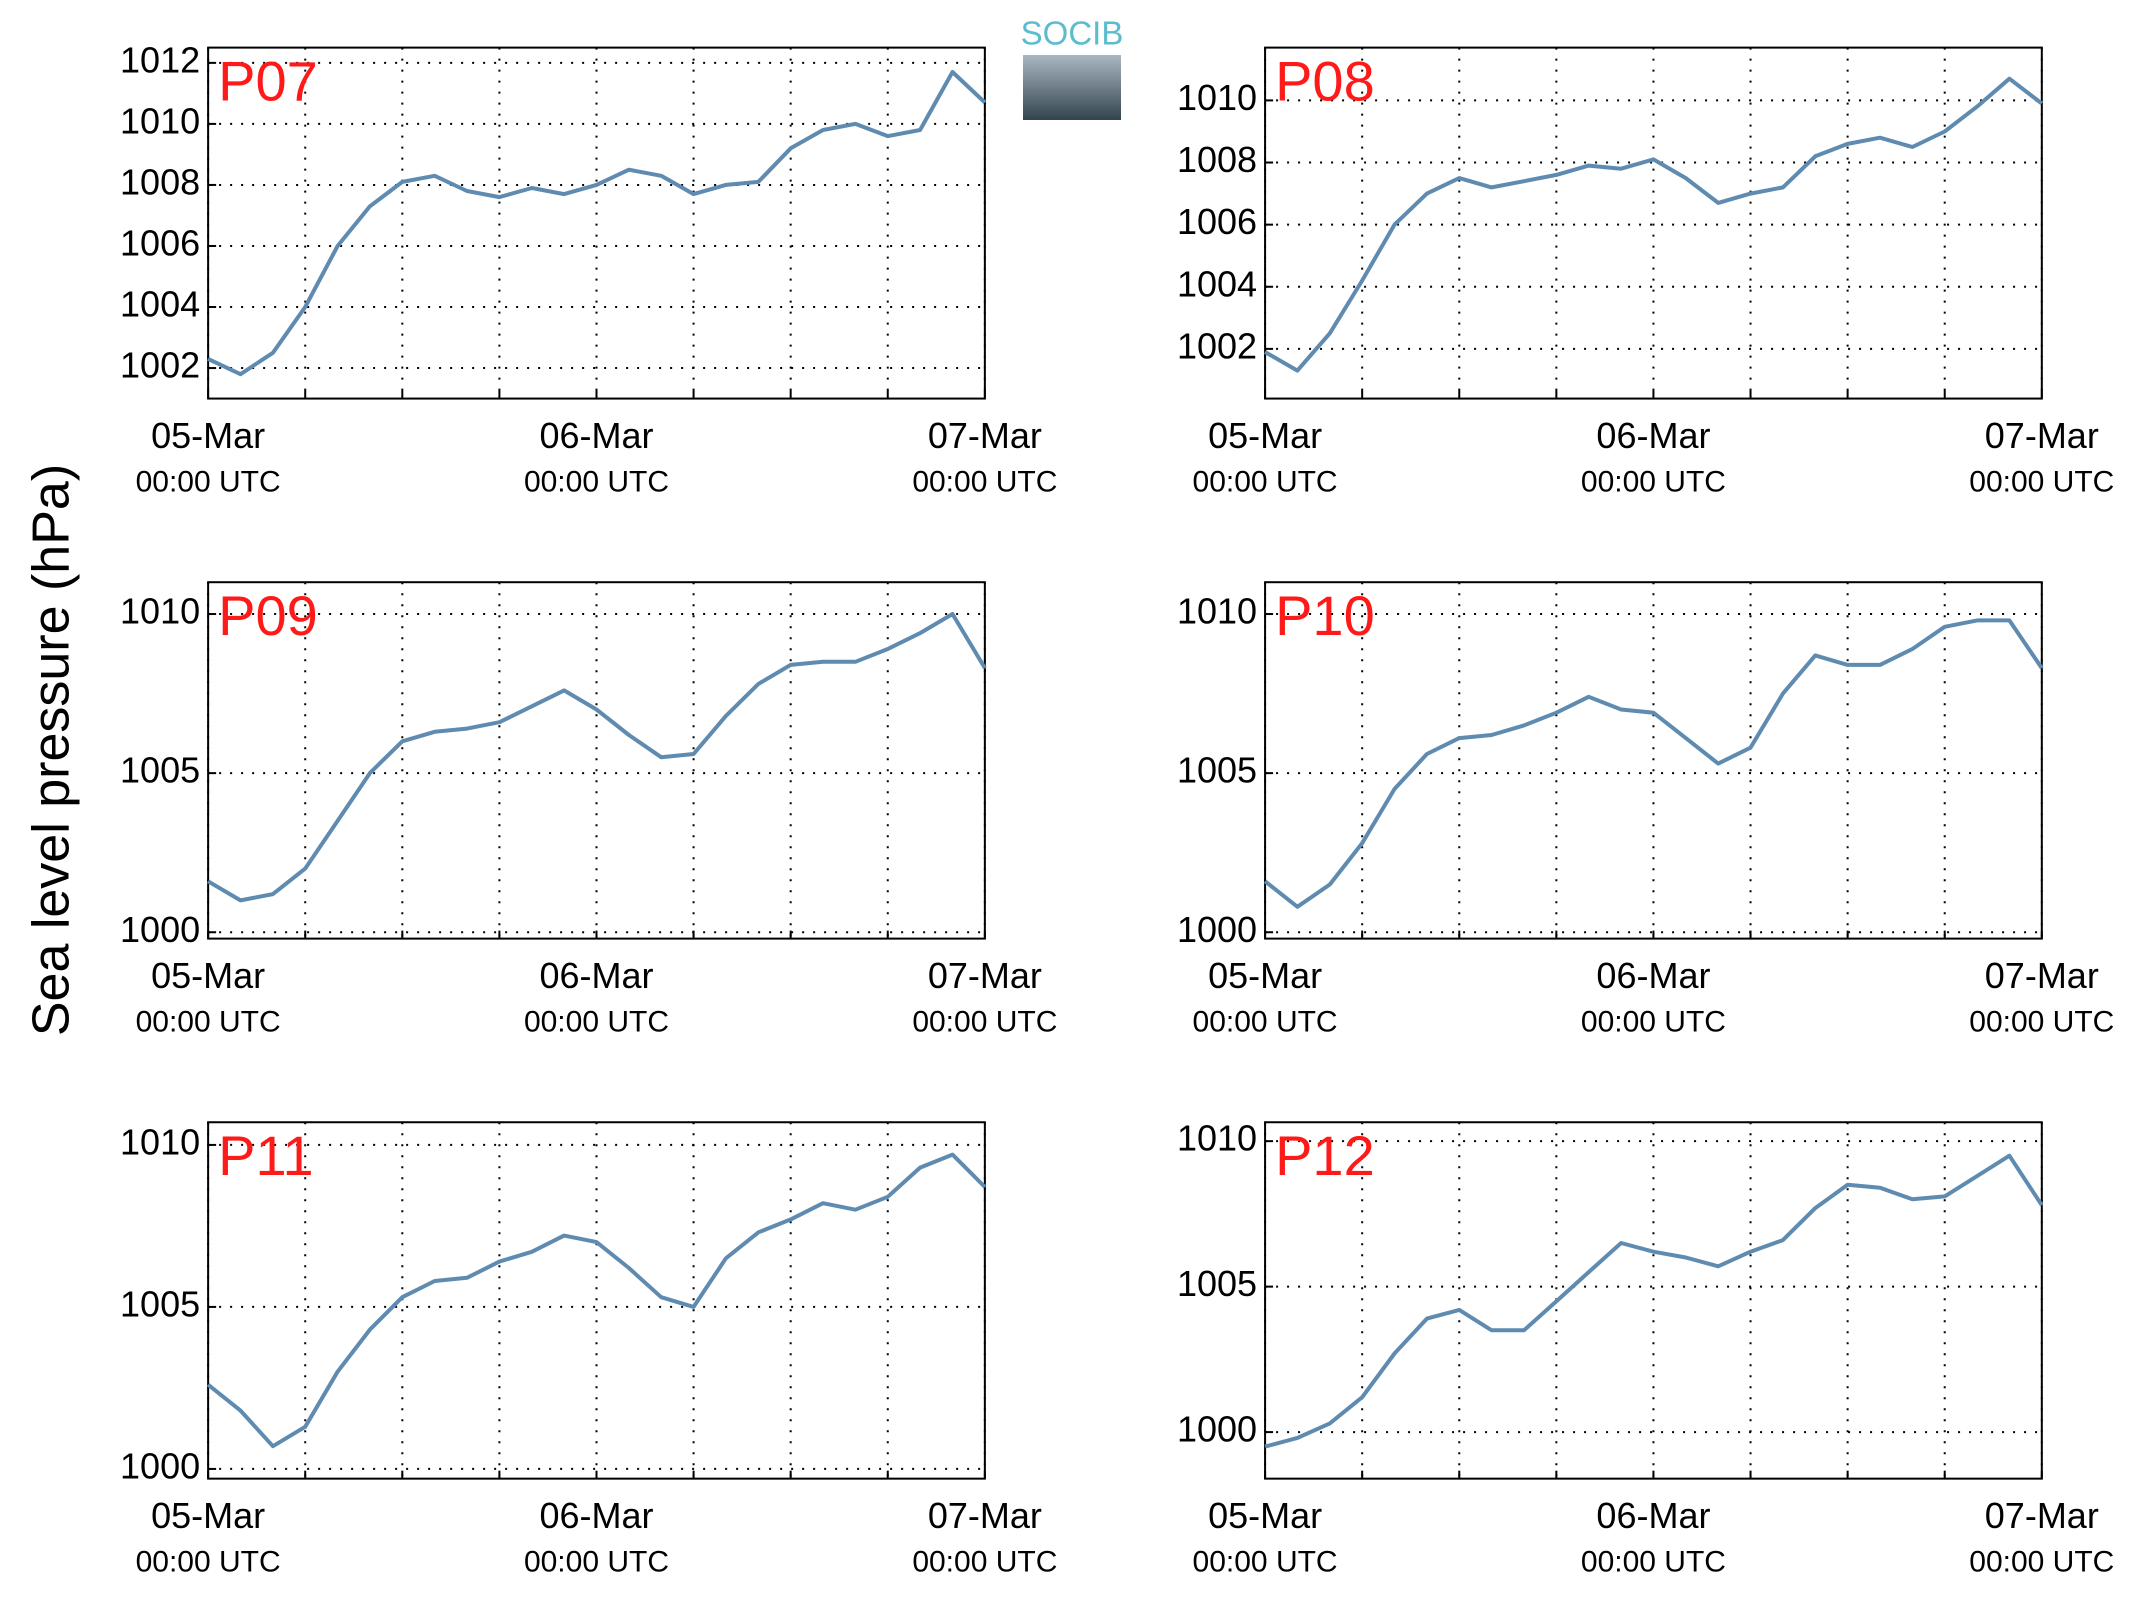 The image size is (2133, 1608). Describe the element at coordinates (268, 80) in the screenshot. I see `panel-title: P07` at that location.